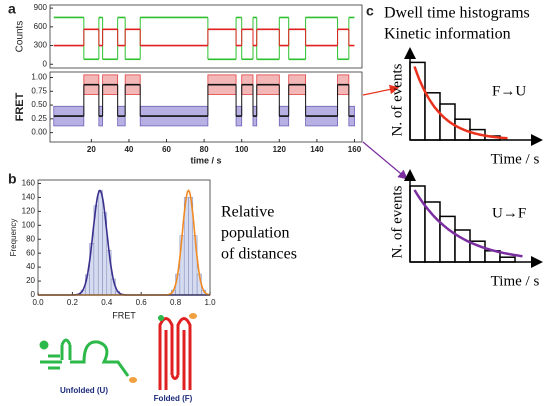 The width and height of the screenshot is (552, 406). What do you see at coordinates (509, 91) in the screenshot?
I see `annotation: F→U` at bounding box center [509, 91].